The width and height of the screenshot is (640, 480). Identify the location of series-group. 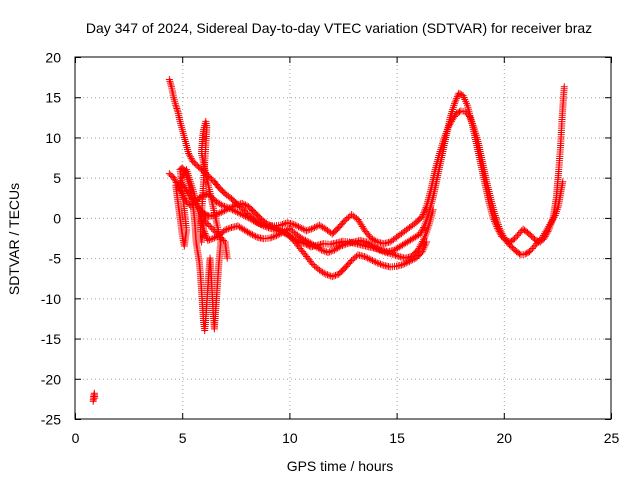
(94, 397).